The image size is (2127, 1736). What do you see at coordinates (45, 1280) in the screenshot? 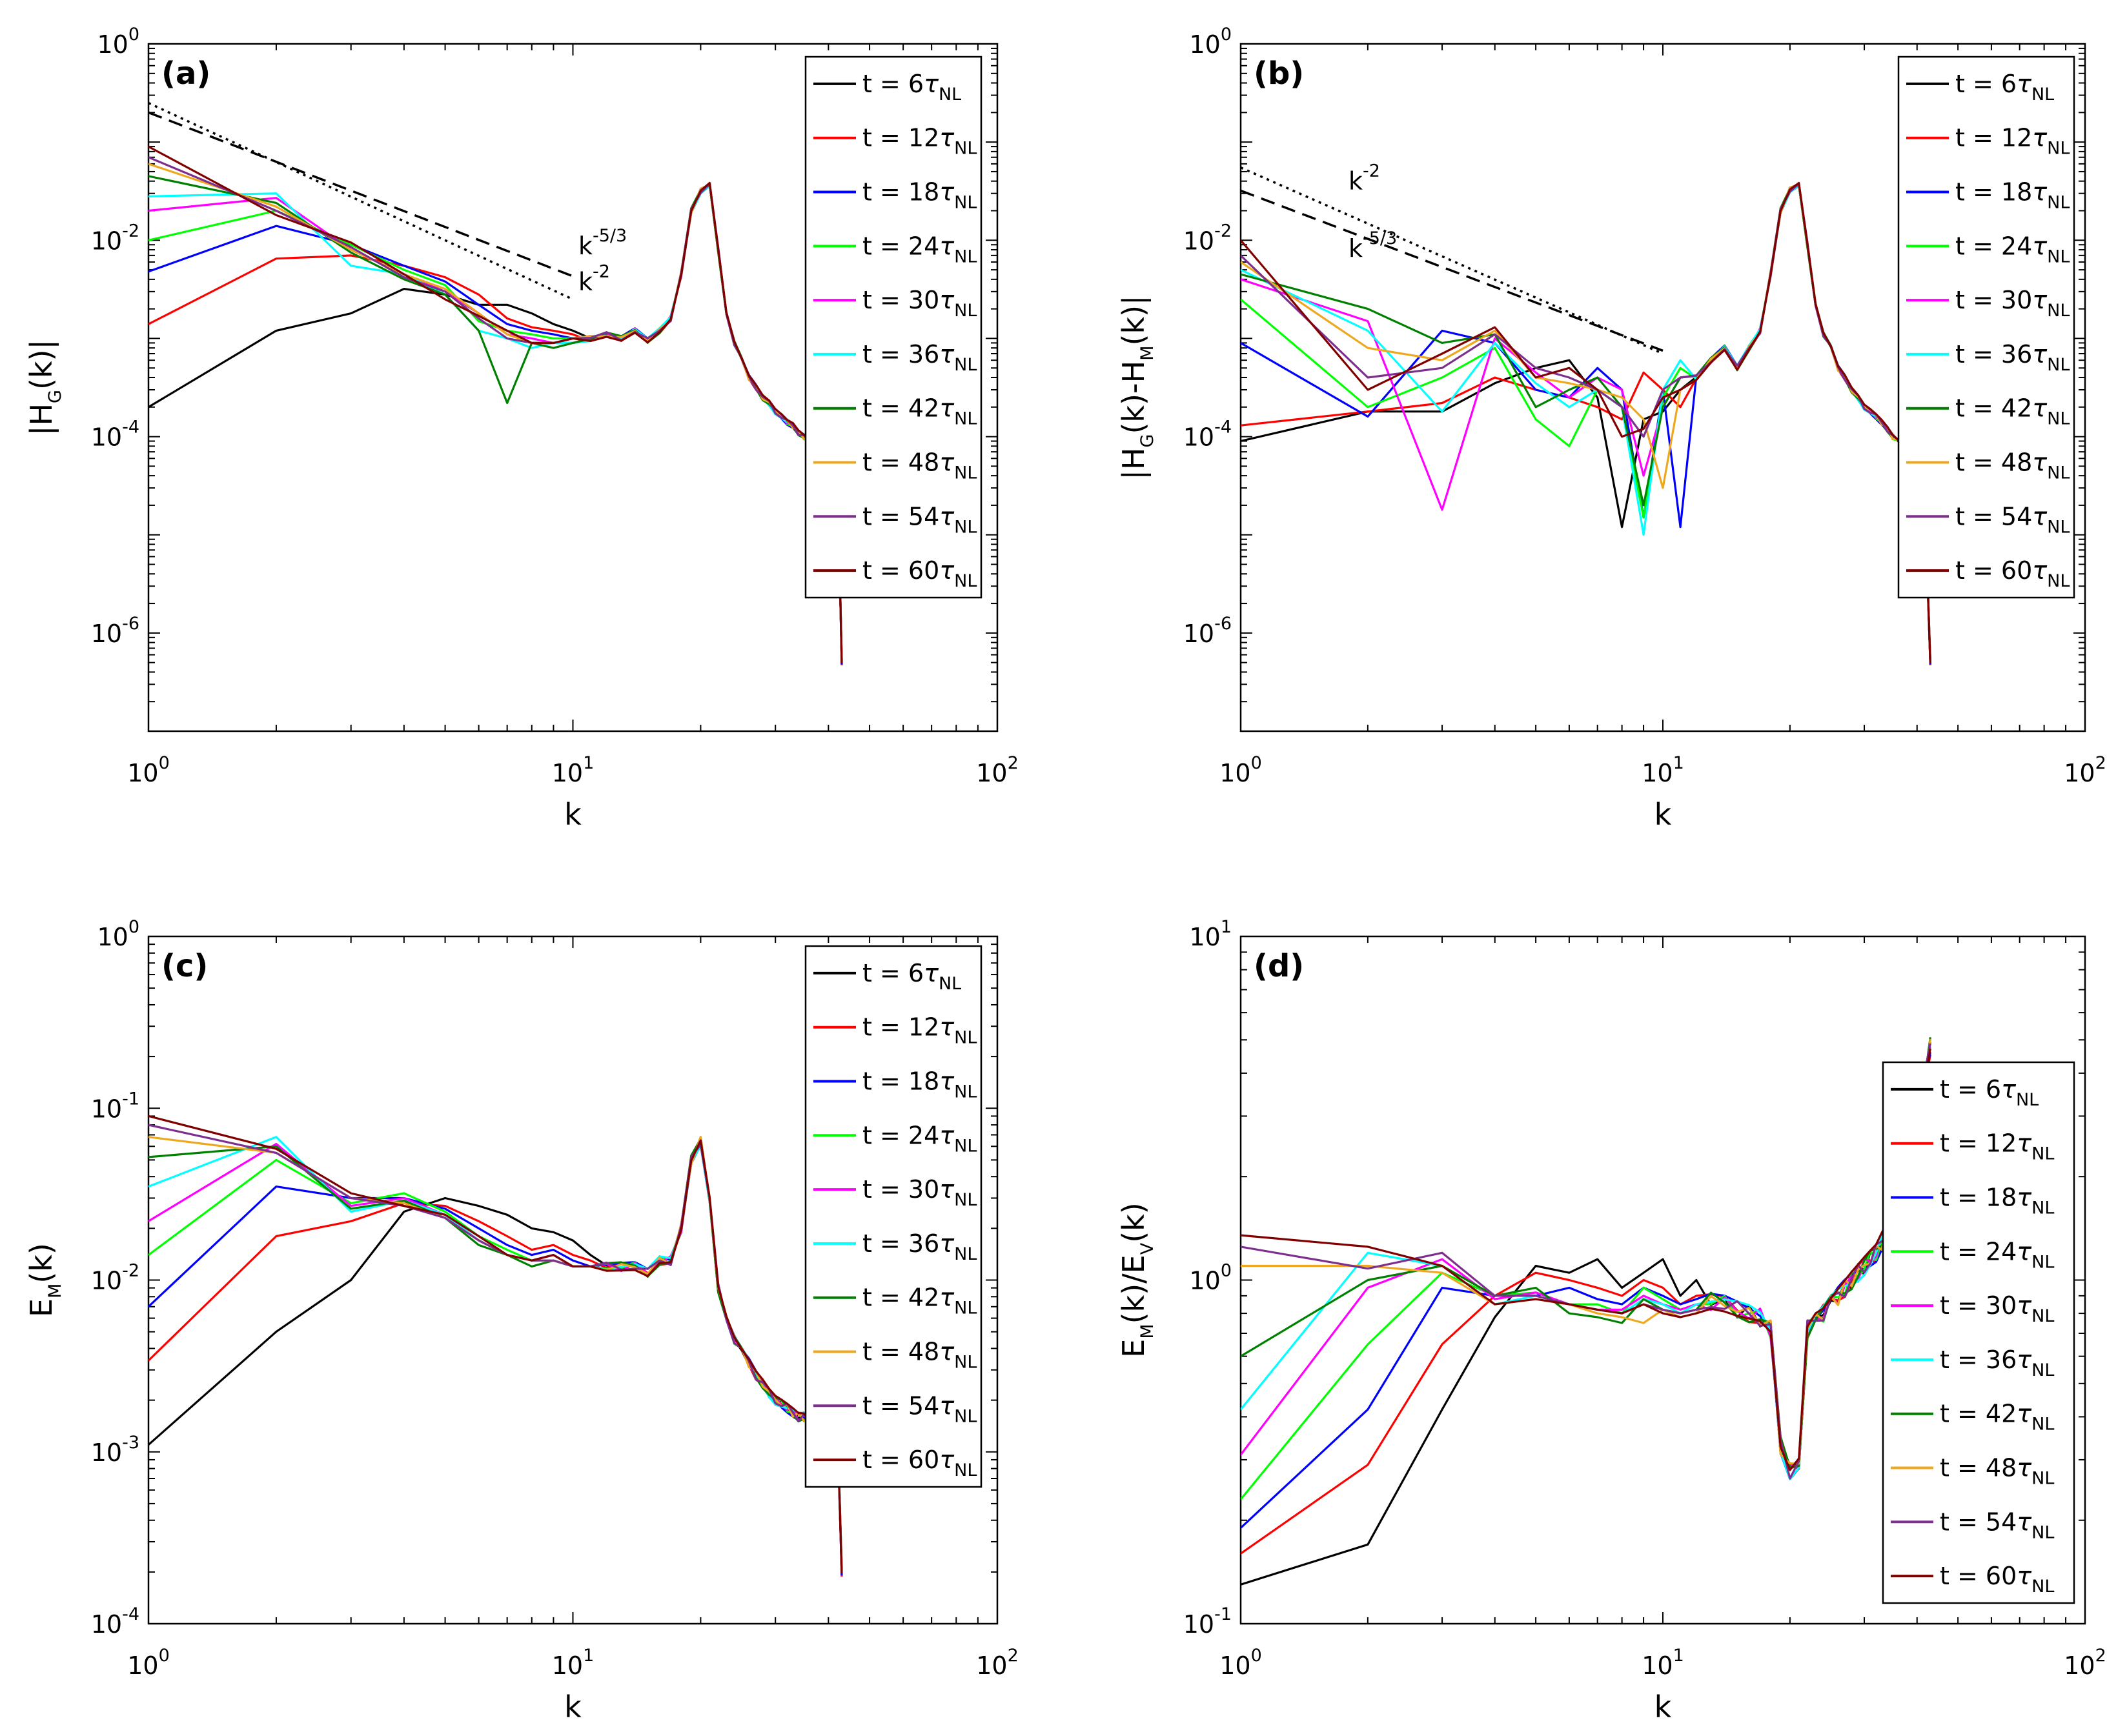
I see `y-axis-label: EM(k)` at bounding box center [45, 1280].